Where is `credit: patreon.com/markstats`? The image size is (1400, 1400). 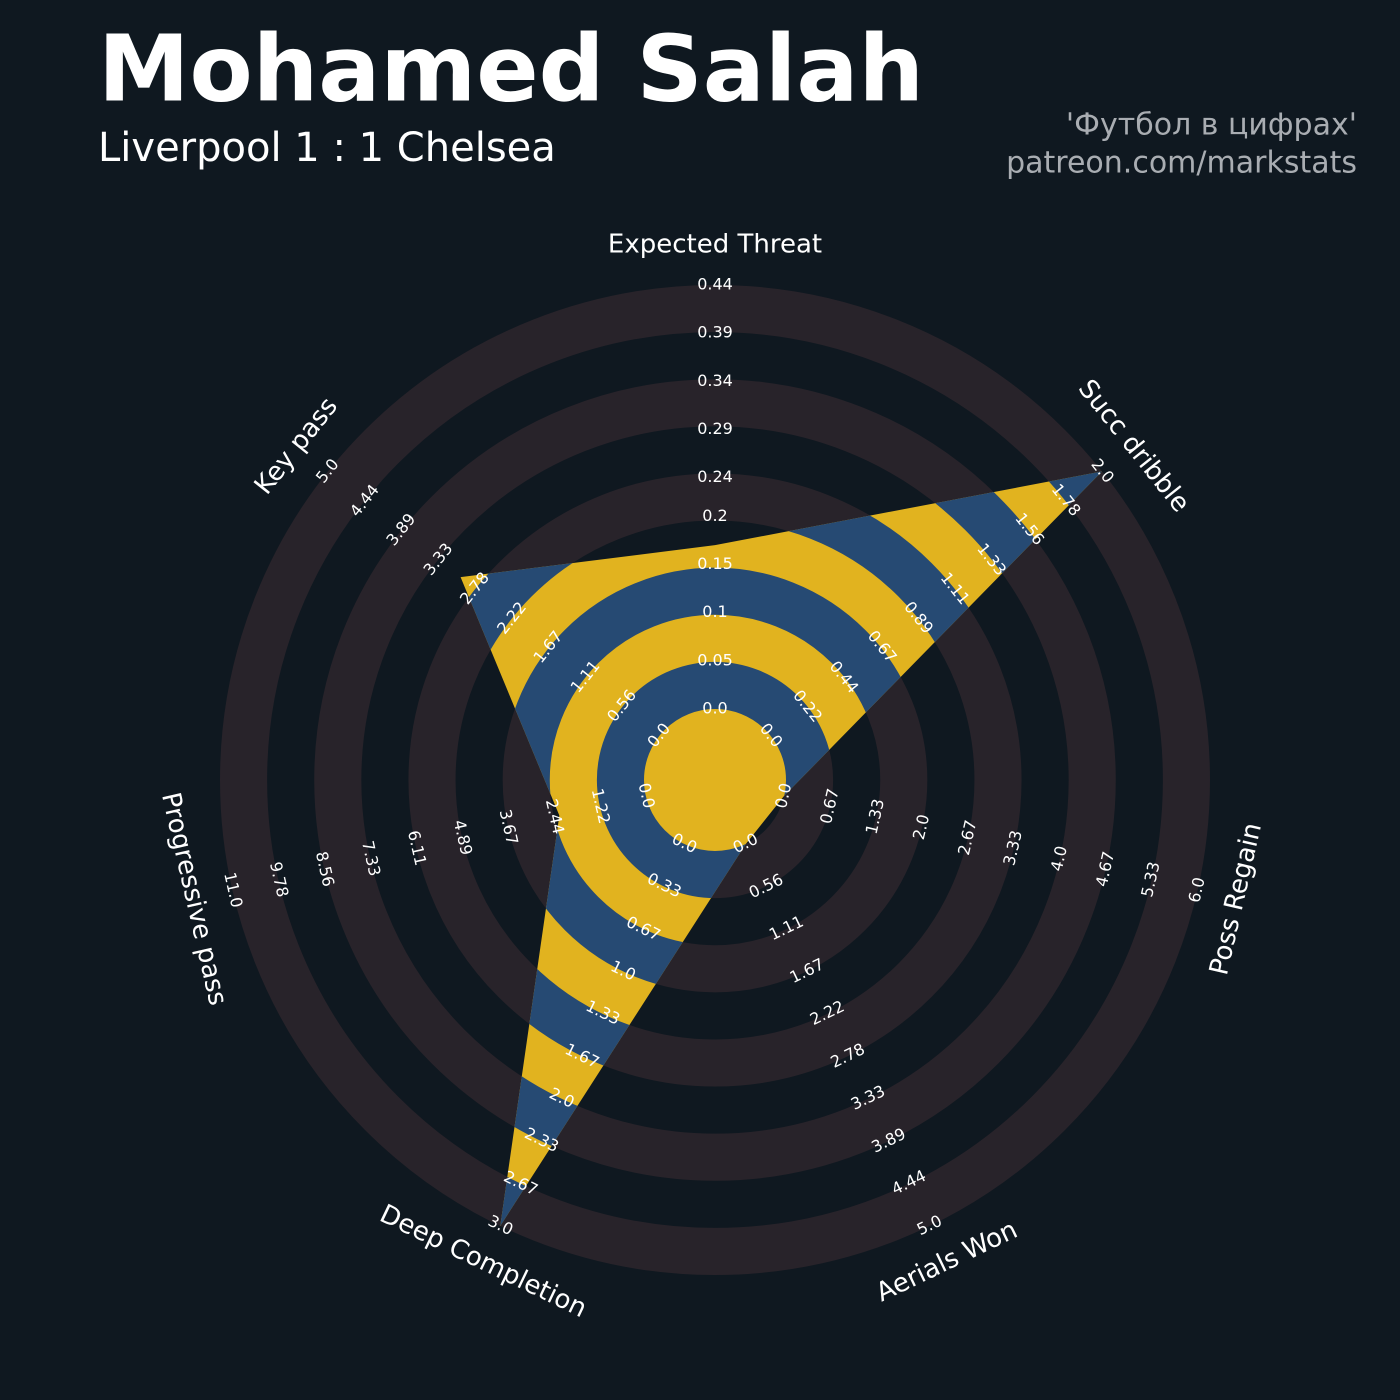
credit: patreon.com/markstats is located at coordinates (1181, 163).